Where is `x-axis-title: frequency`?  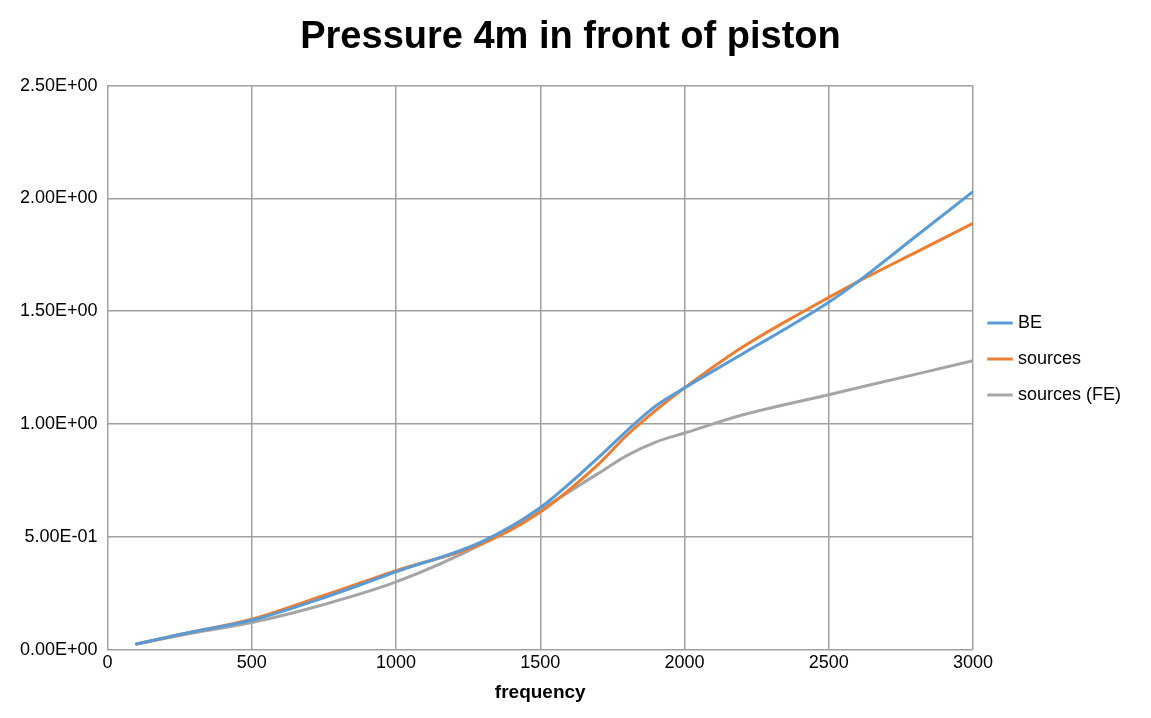 x-axis-title: frequency is located at coordinates (540, 691).